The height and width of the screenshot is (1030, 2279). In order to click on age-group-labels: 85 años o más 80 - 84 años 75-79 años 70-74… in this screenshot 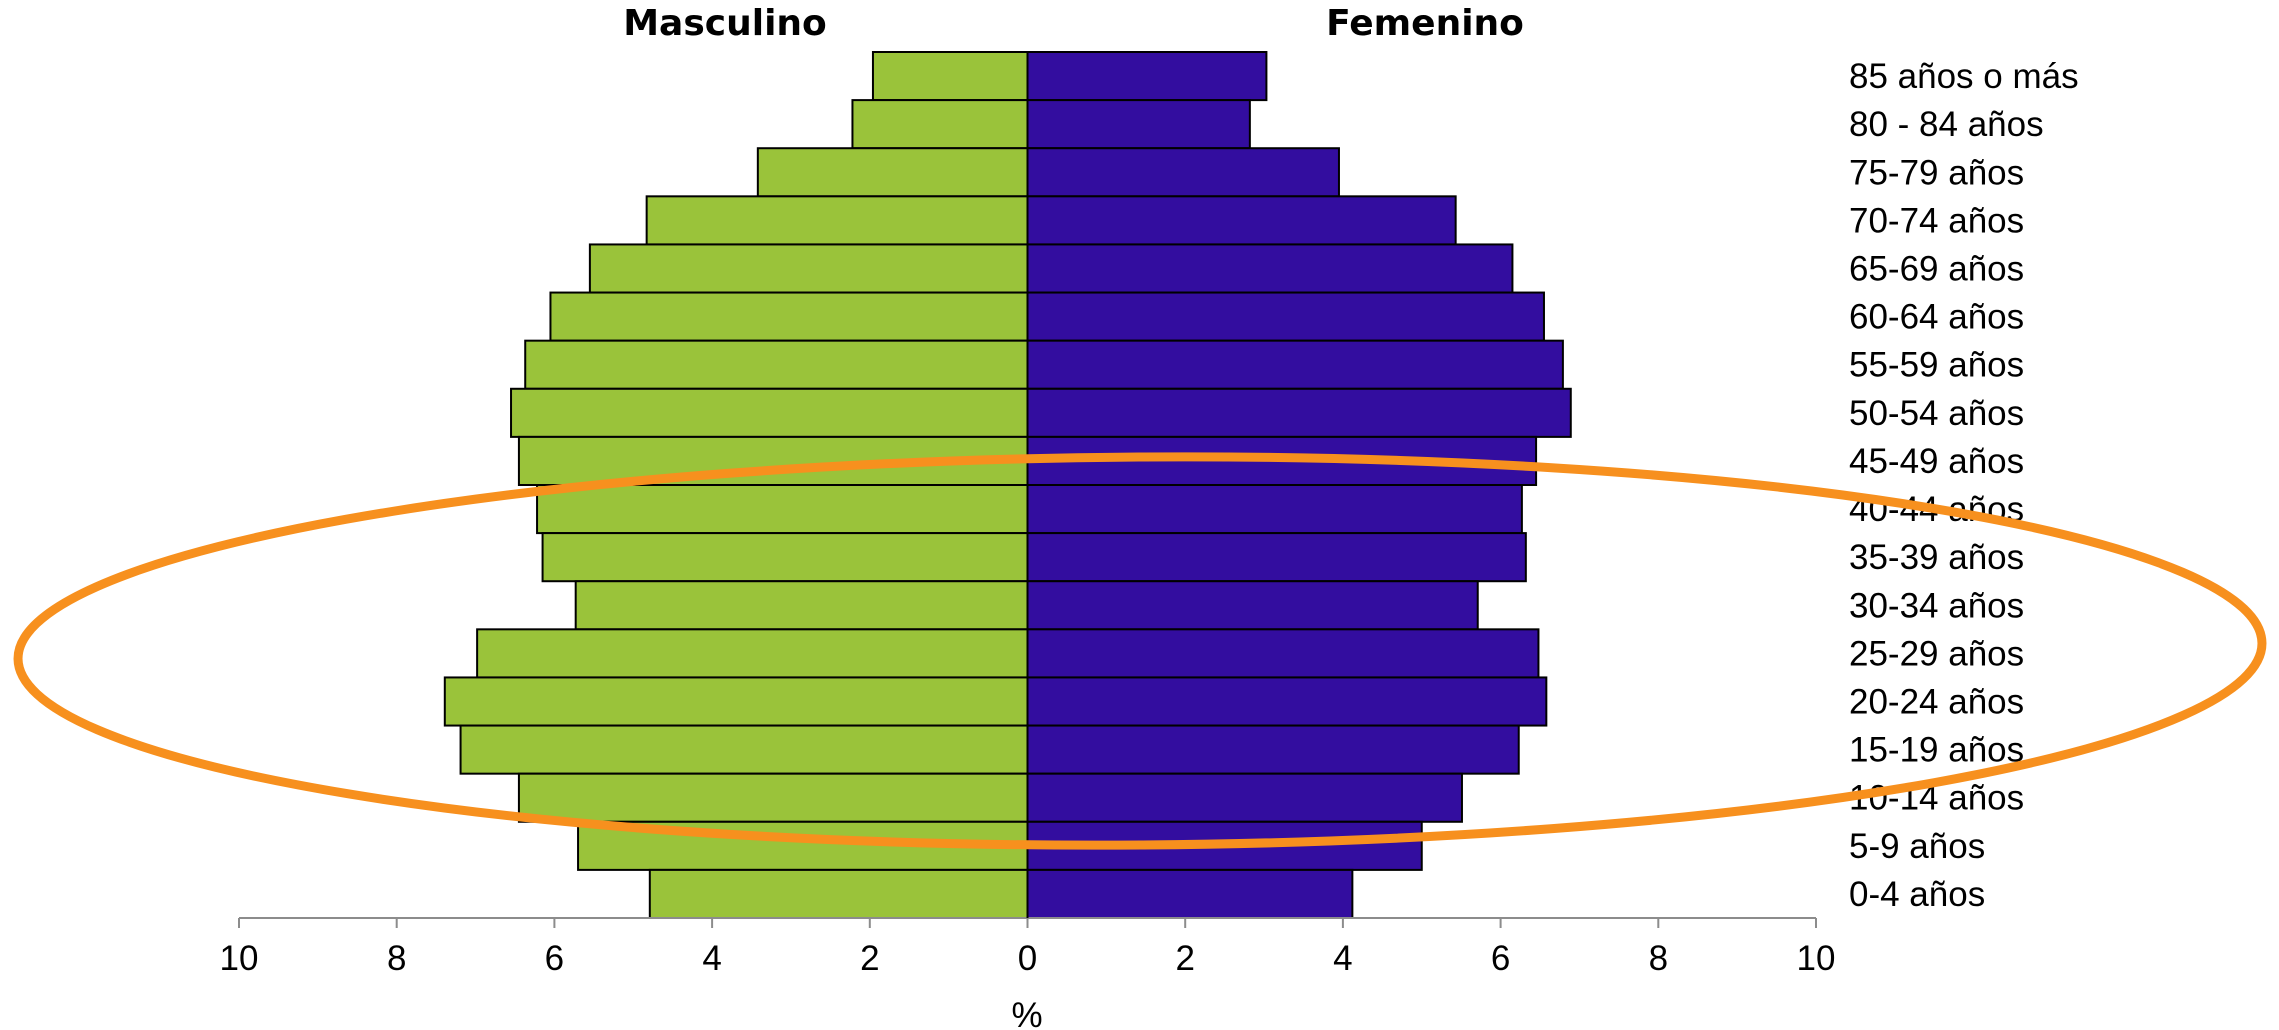, I will do `click(1964, 485)`.